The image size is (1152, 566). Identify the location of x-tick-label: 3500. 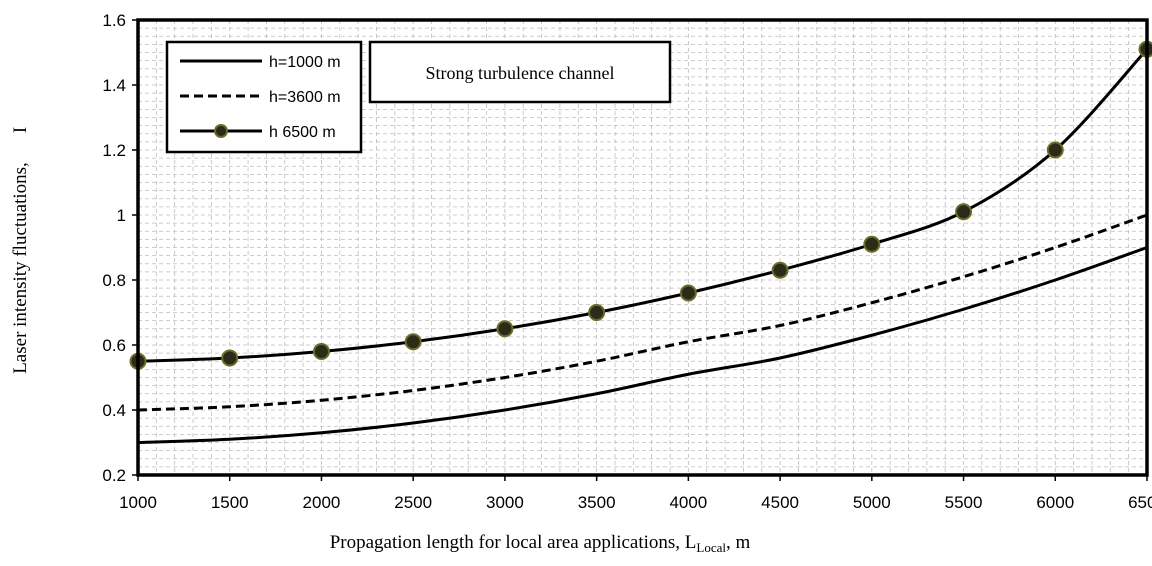
(597, 502).